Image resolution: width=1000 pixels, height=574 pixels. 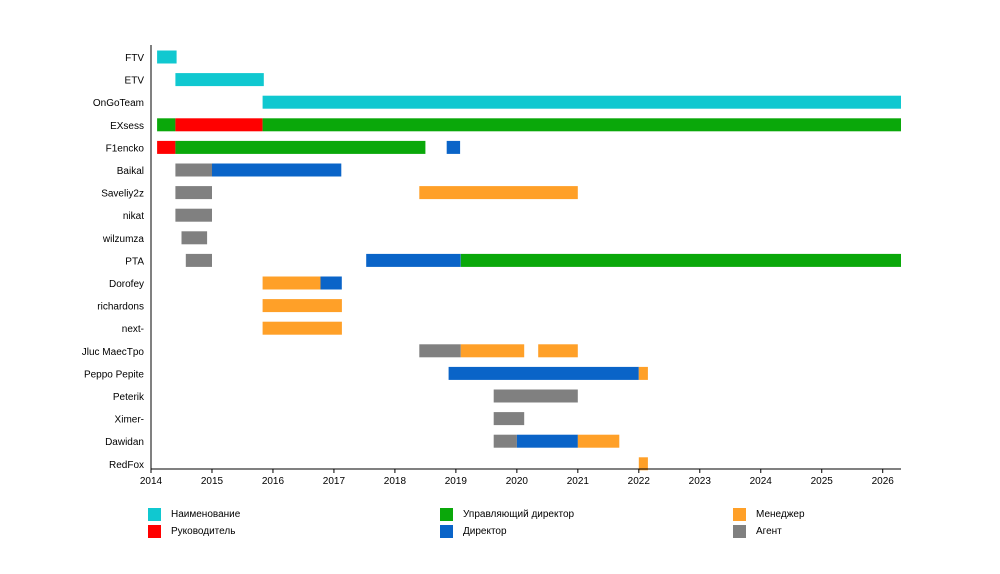 I want to click on row-label: Baikal, so click(x=130, y=171).